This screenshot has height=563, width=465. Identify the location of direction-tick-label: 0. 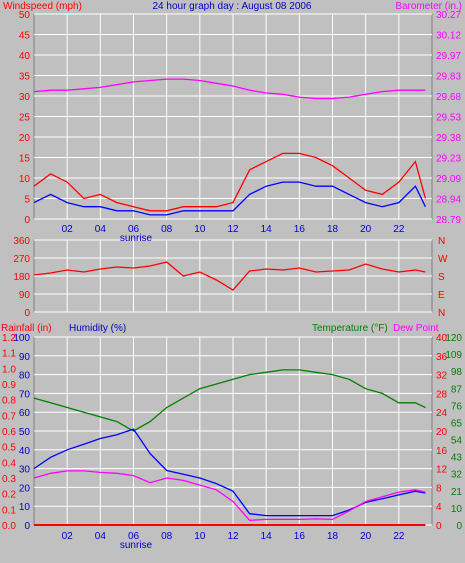
(27, 313).